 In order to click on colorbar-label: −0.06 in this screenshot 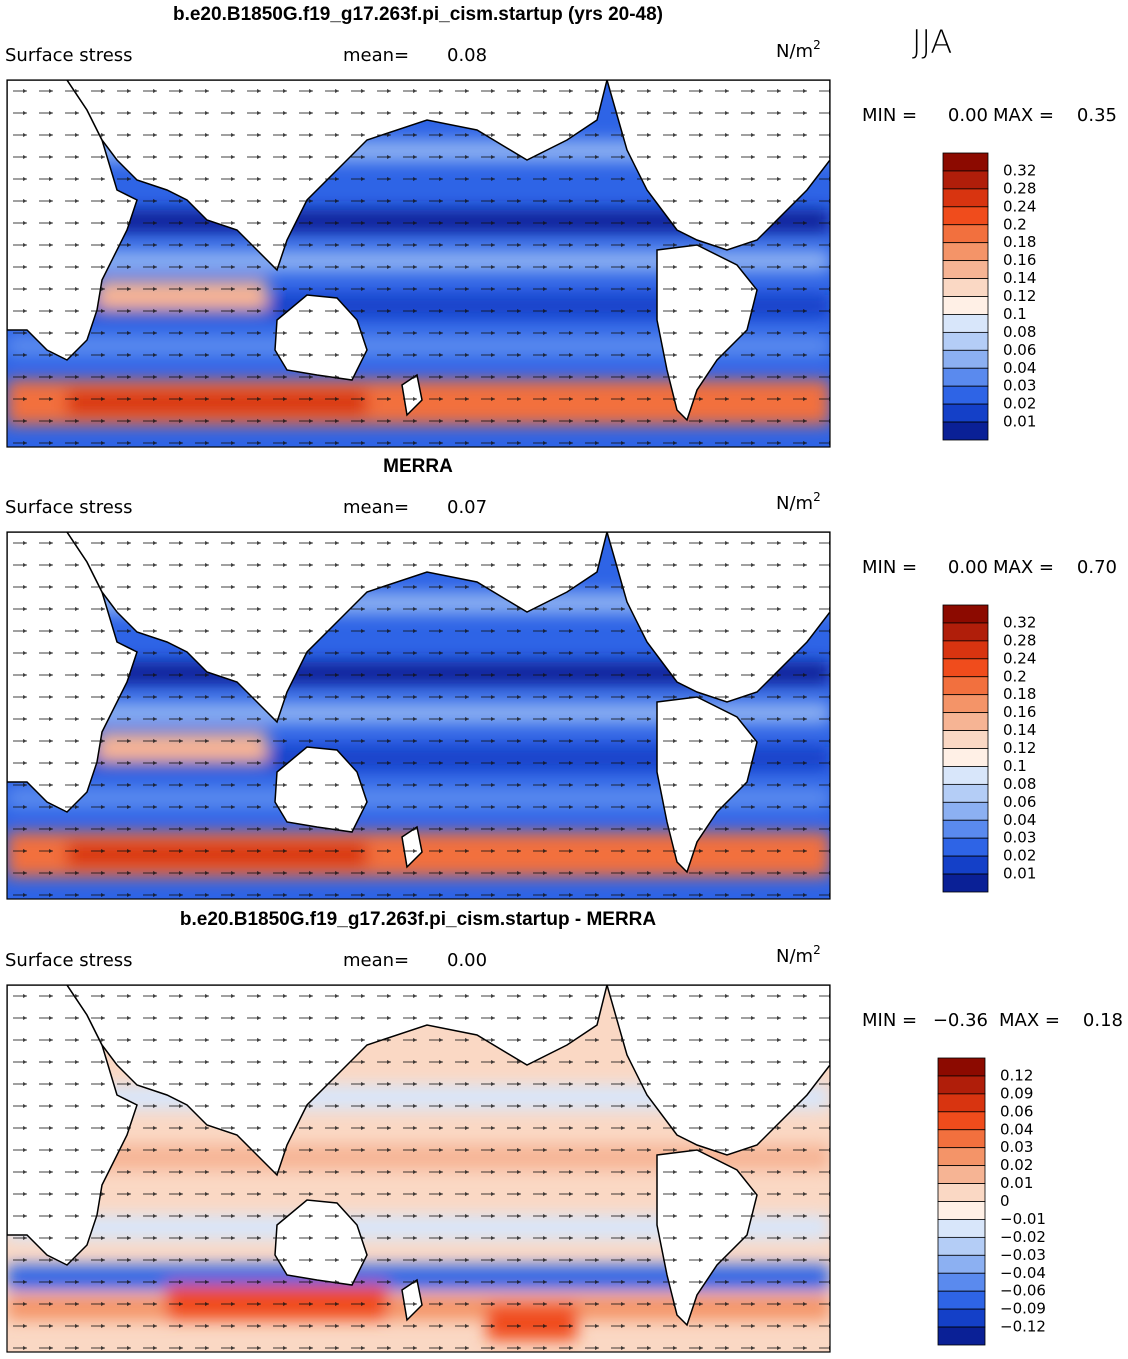, I will do `click(1023, 1291)`.